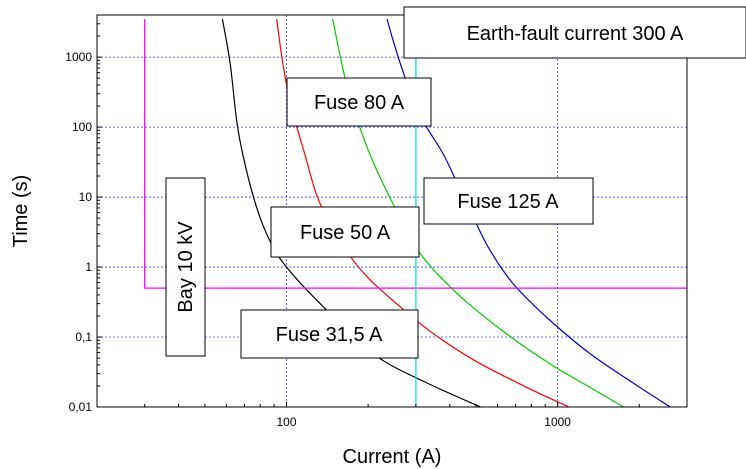 This screenshot has width=746, height=469. I want to click on y-tick-label: 1, so click(88, 267).